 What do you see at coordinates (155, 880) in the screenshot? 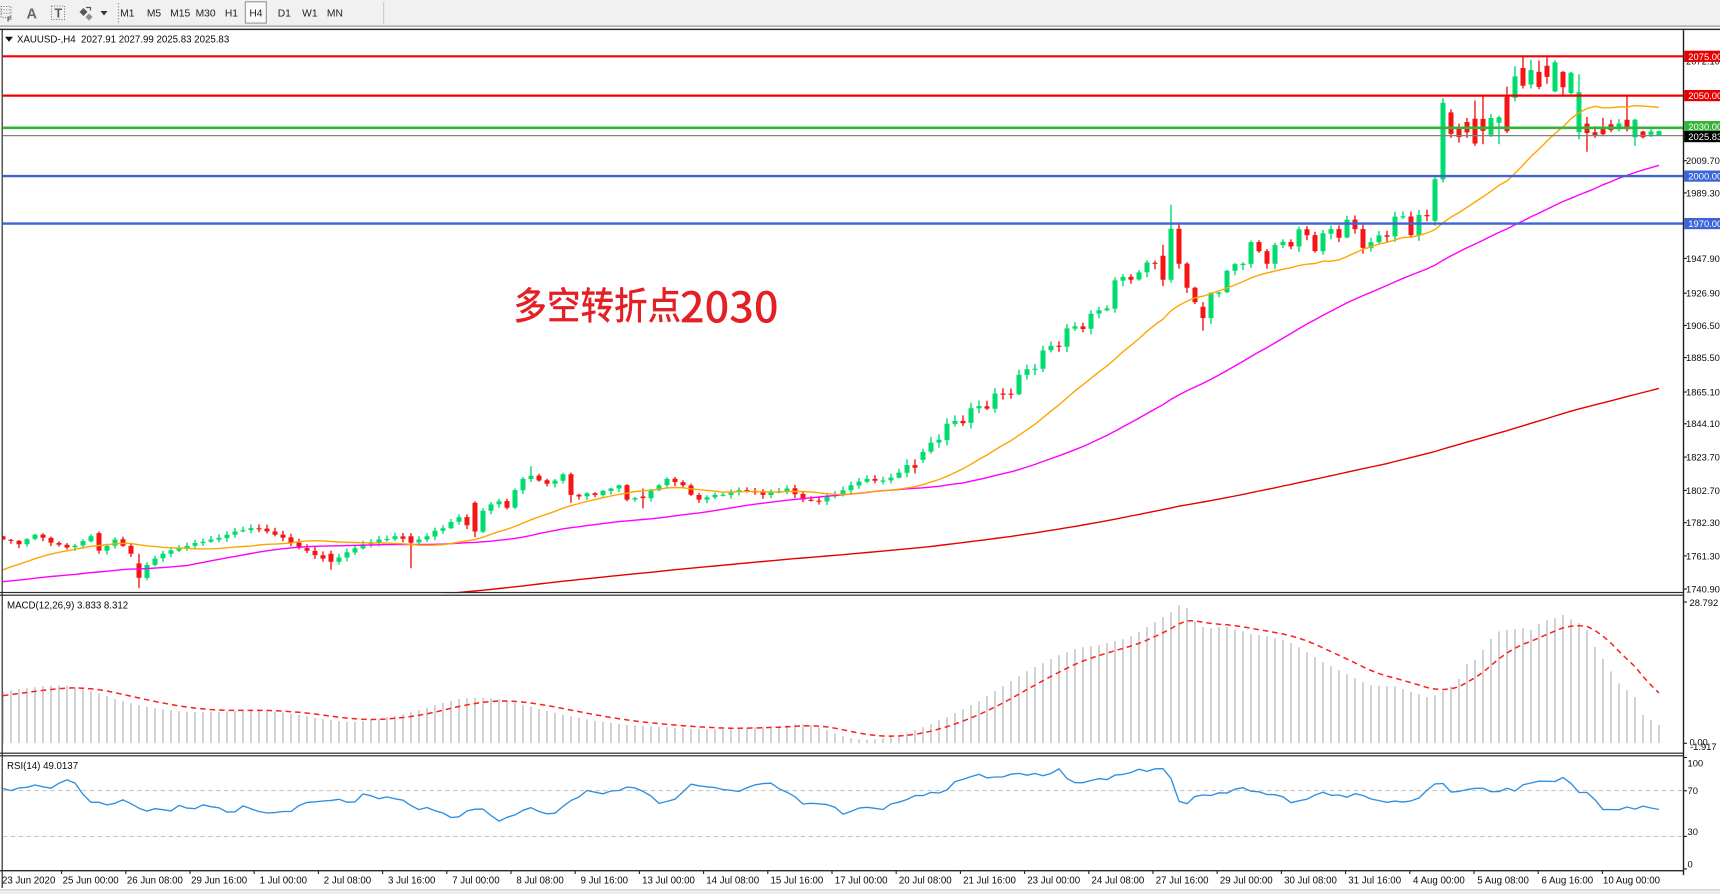
I see `svg-text: 26 Jun 08:00` at bounding box center [155, 880].